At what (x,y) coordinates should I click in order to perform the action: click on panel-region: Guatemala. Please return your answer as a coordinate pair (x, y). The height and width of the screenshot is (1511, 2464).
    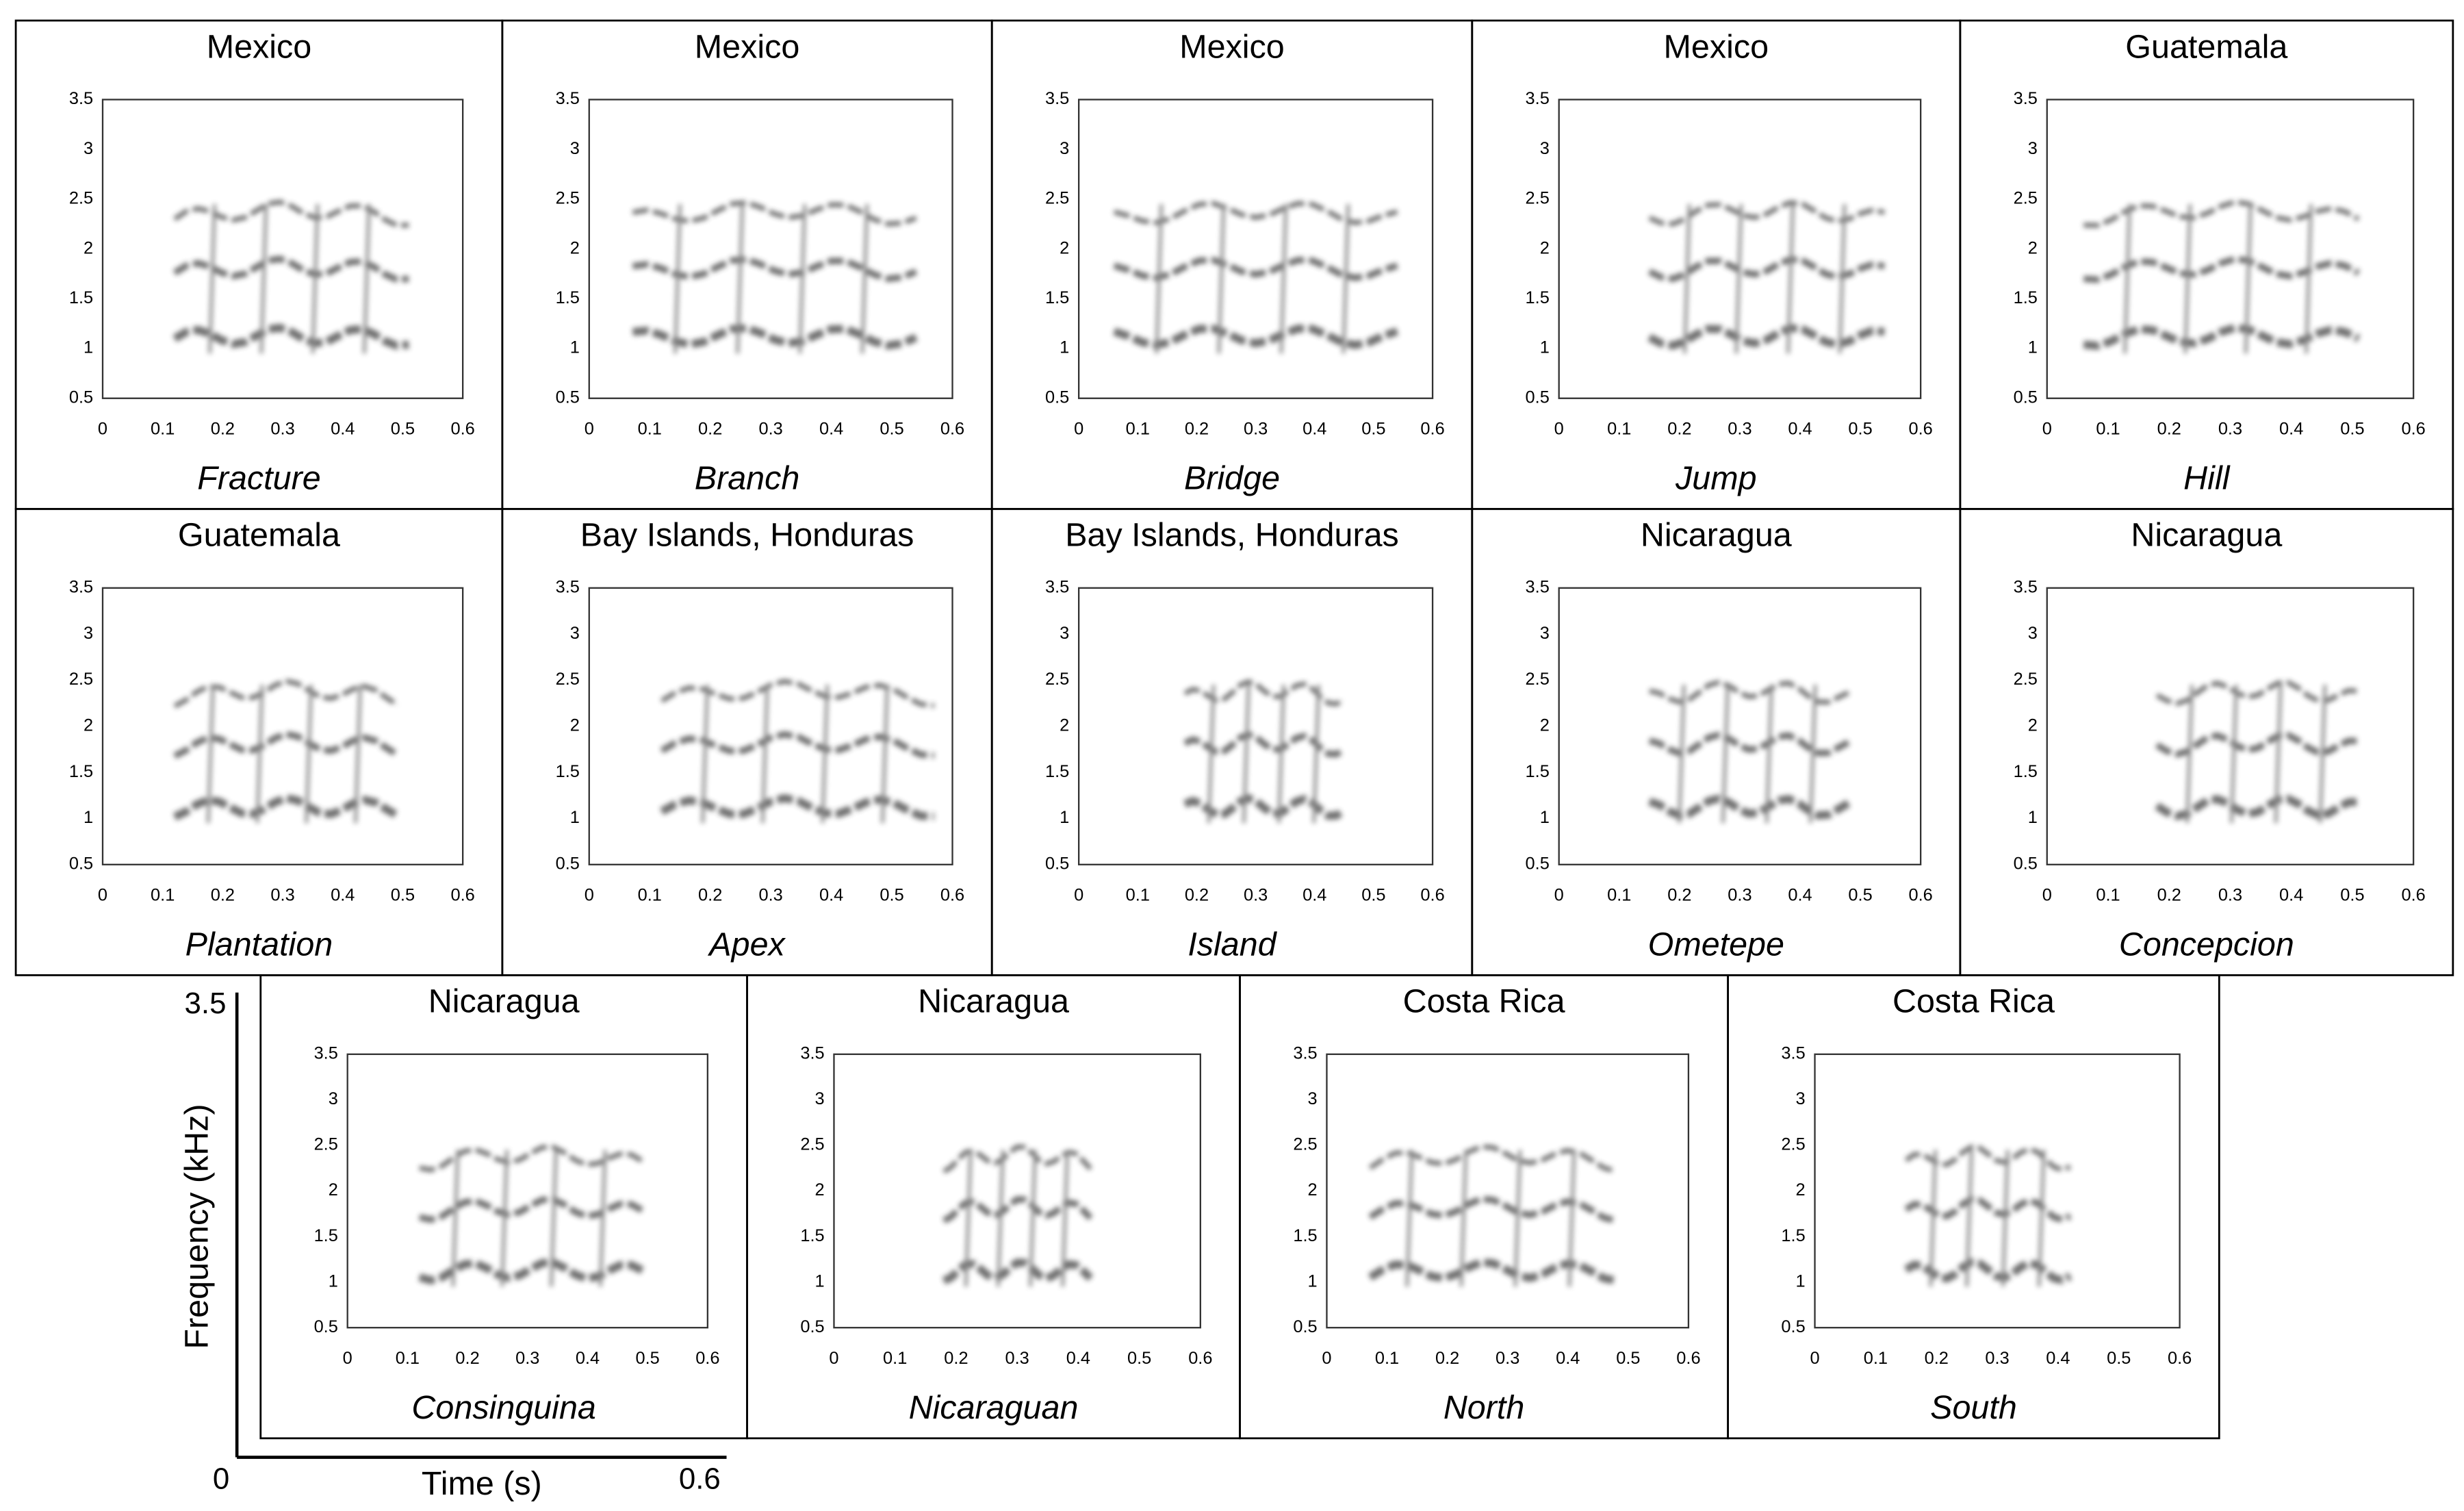
    Looking at the image, I should click on (2206, 46).